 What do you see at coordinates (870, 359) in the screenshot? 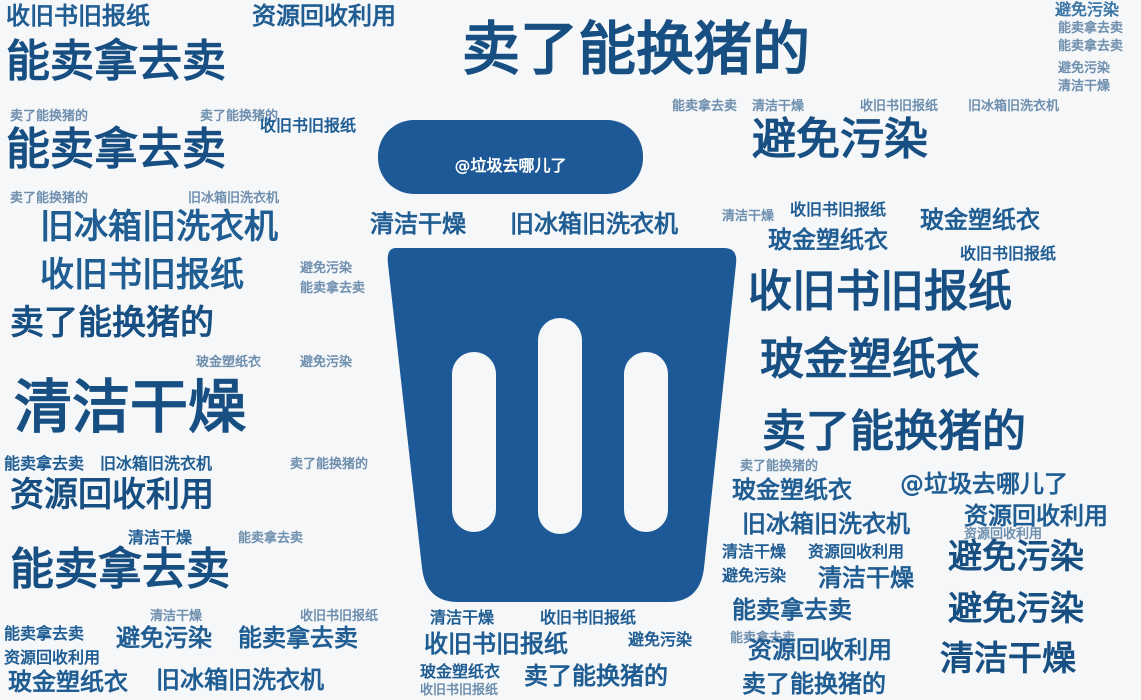
I see `word-bojin-xl: 玻金塑纸衣` at bounding box center [870, 359].